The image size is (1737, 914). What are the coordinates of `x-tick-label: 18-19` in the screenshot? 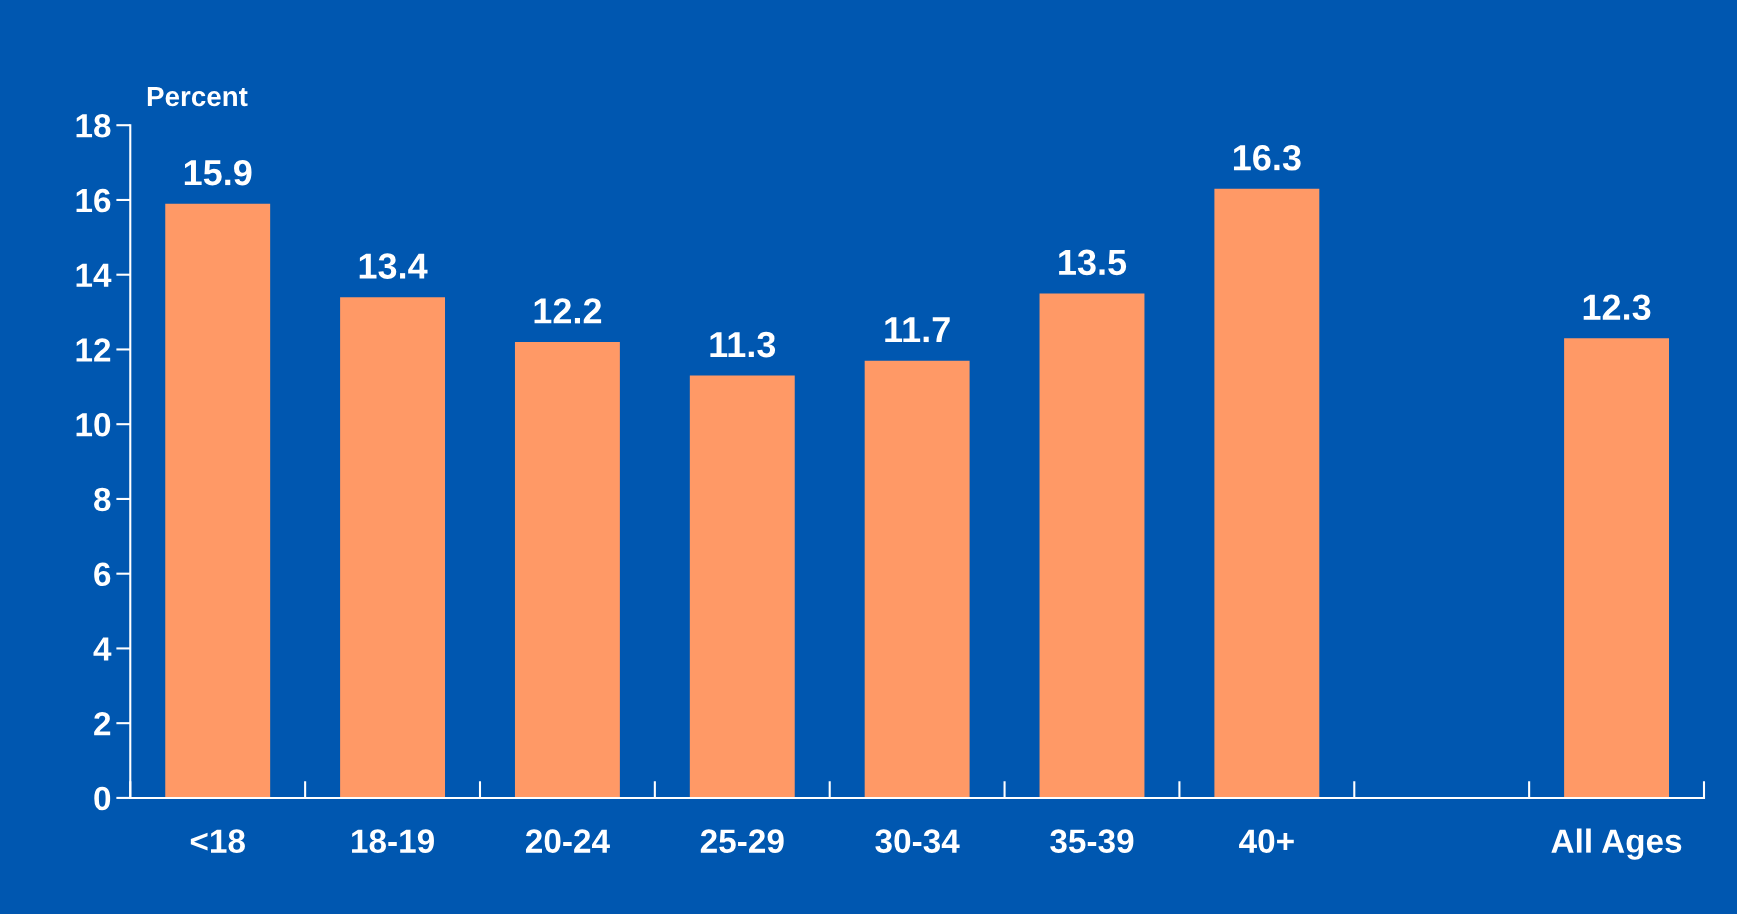 It's located at (393, 841).